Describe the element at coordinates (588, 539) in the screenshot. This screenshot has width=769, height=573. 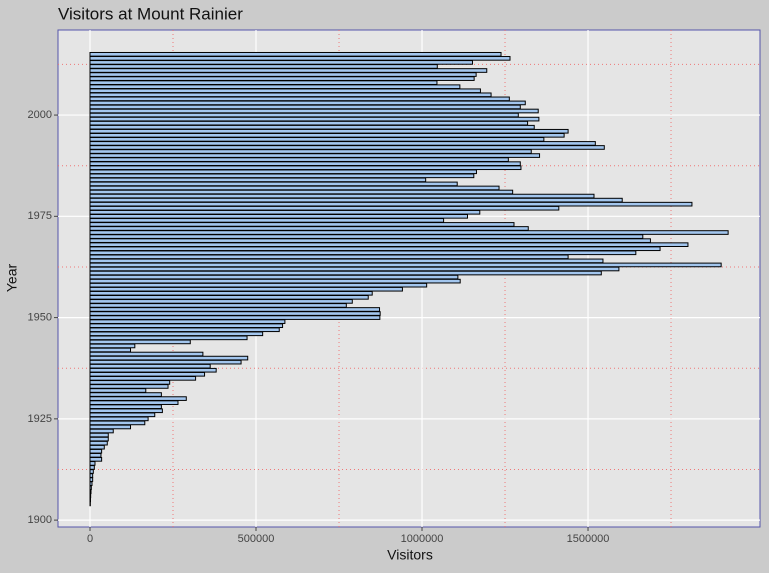
I see `x-tick-label: 1500000` at that location.